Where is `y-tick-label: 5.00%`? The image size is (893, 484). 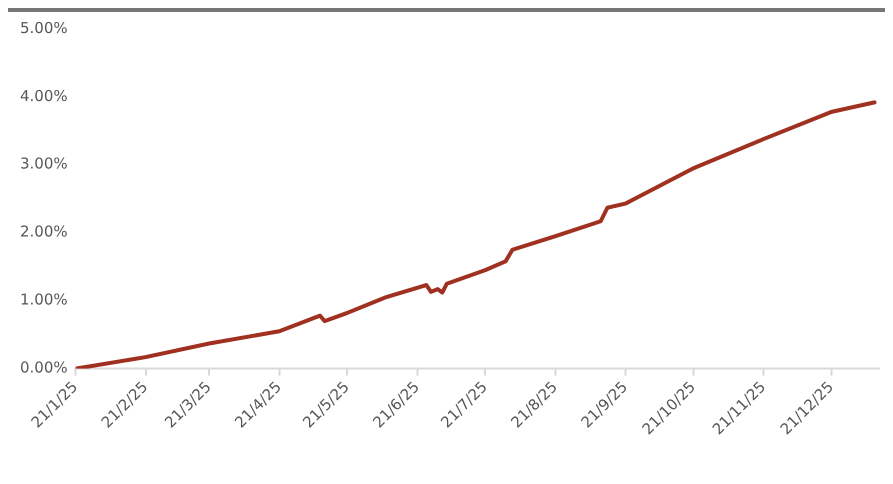 y-tick-label: 5.00% is located at coordinates (44, 27).